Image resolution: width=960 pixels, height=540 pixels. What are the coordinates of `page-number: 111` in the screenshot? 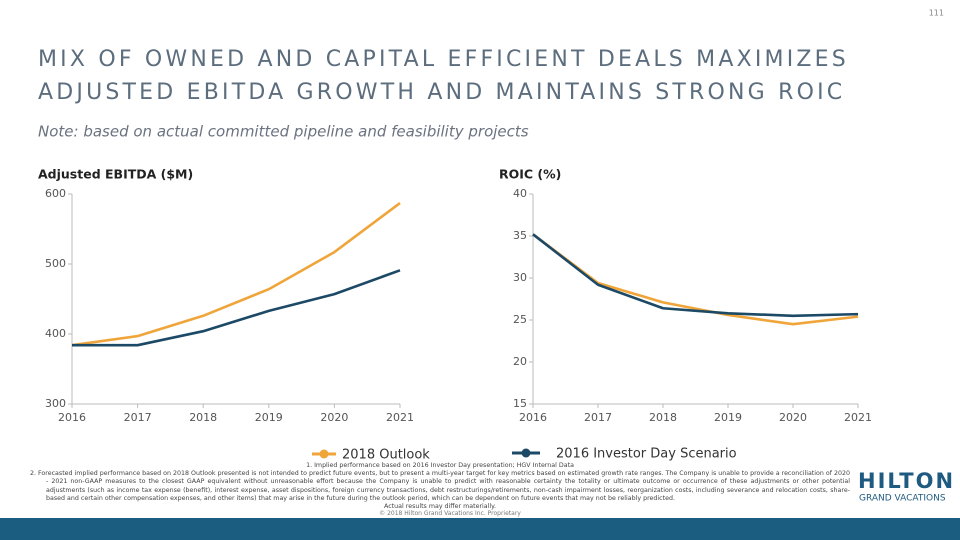 It's located at (936, 13).